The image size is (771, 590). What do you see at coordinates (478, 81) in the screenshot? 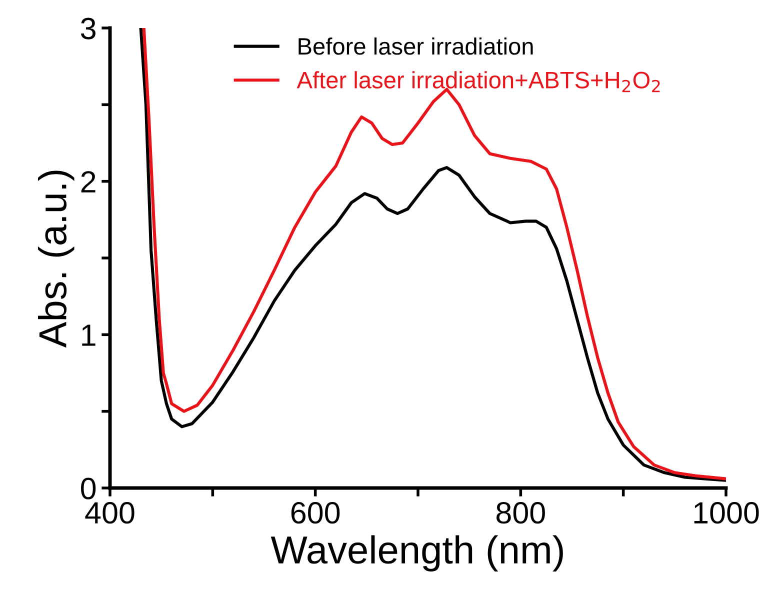
I see `legend-label: After laser irradiation+ABTS+H$_{2}$O$_{2}$` at bounding box center [478, 81].